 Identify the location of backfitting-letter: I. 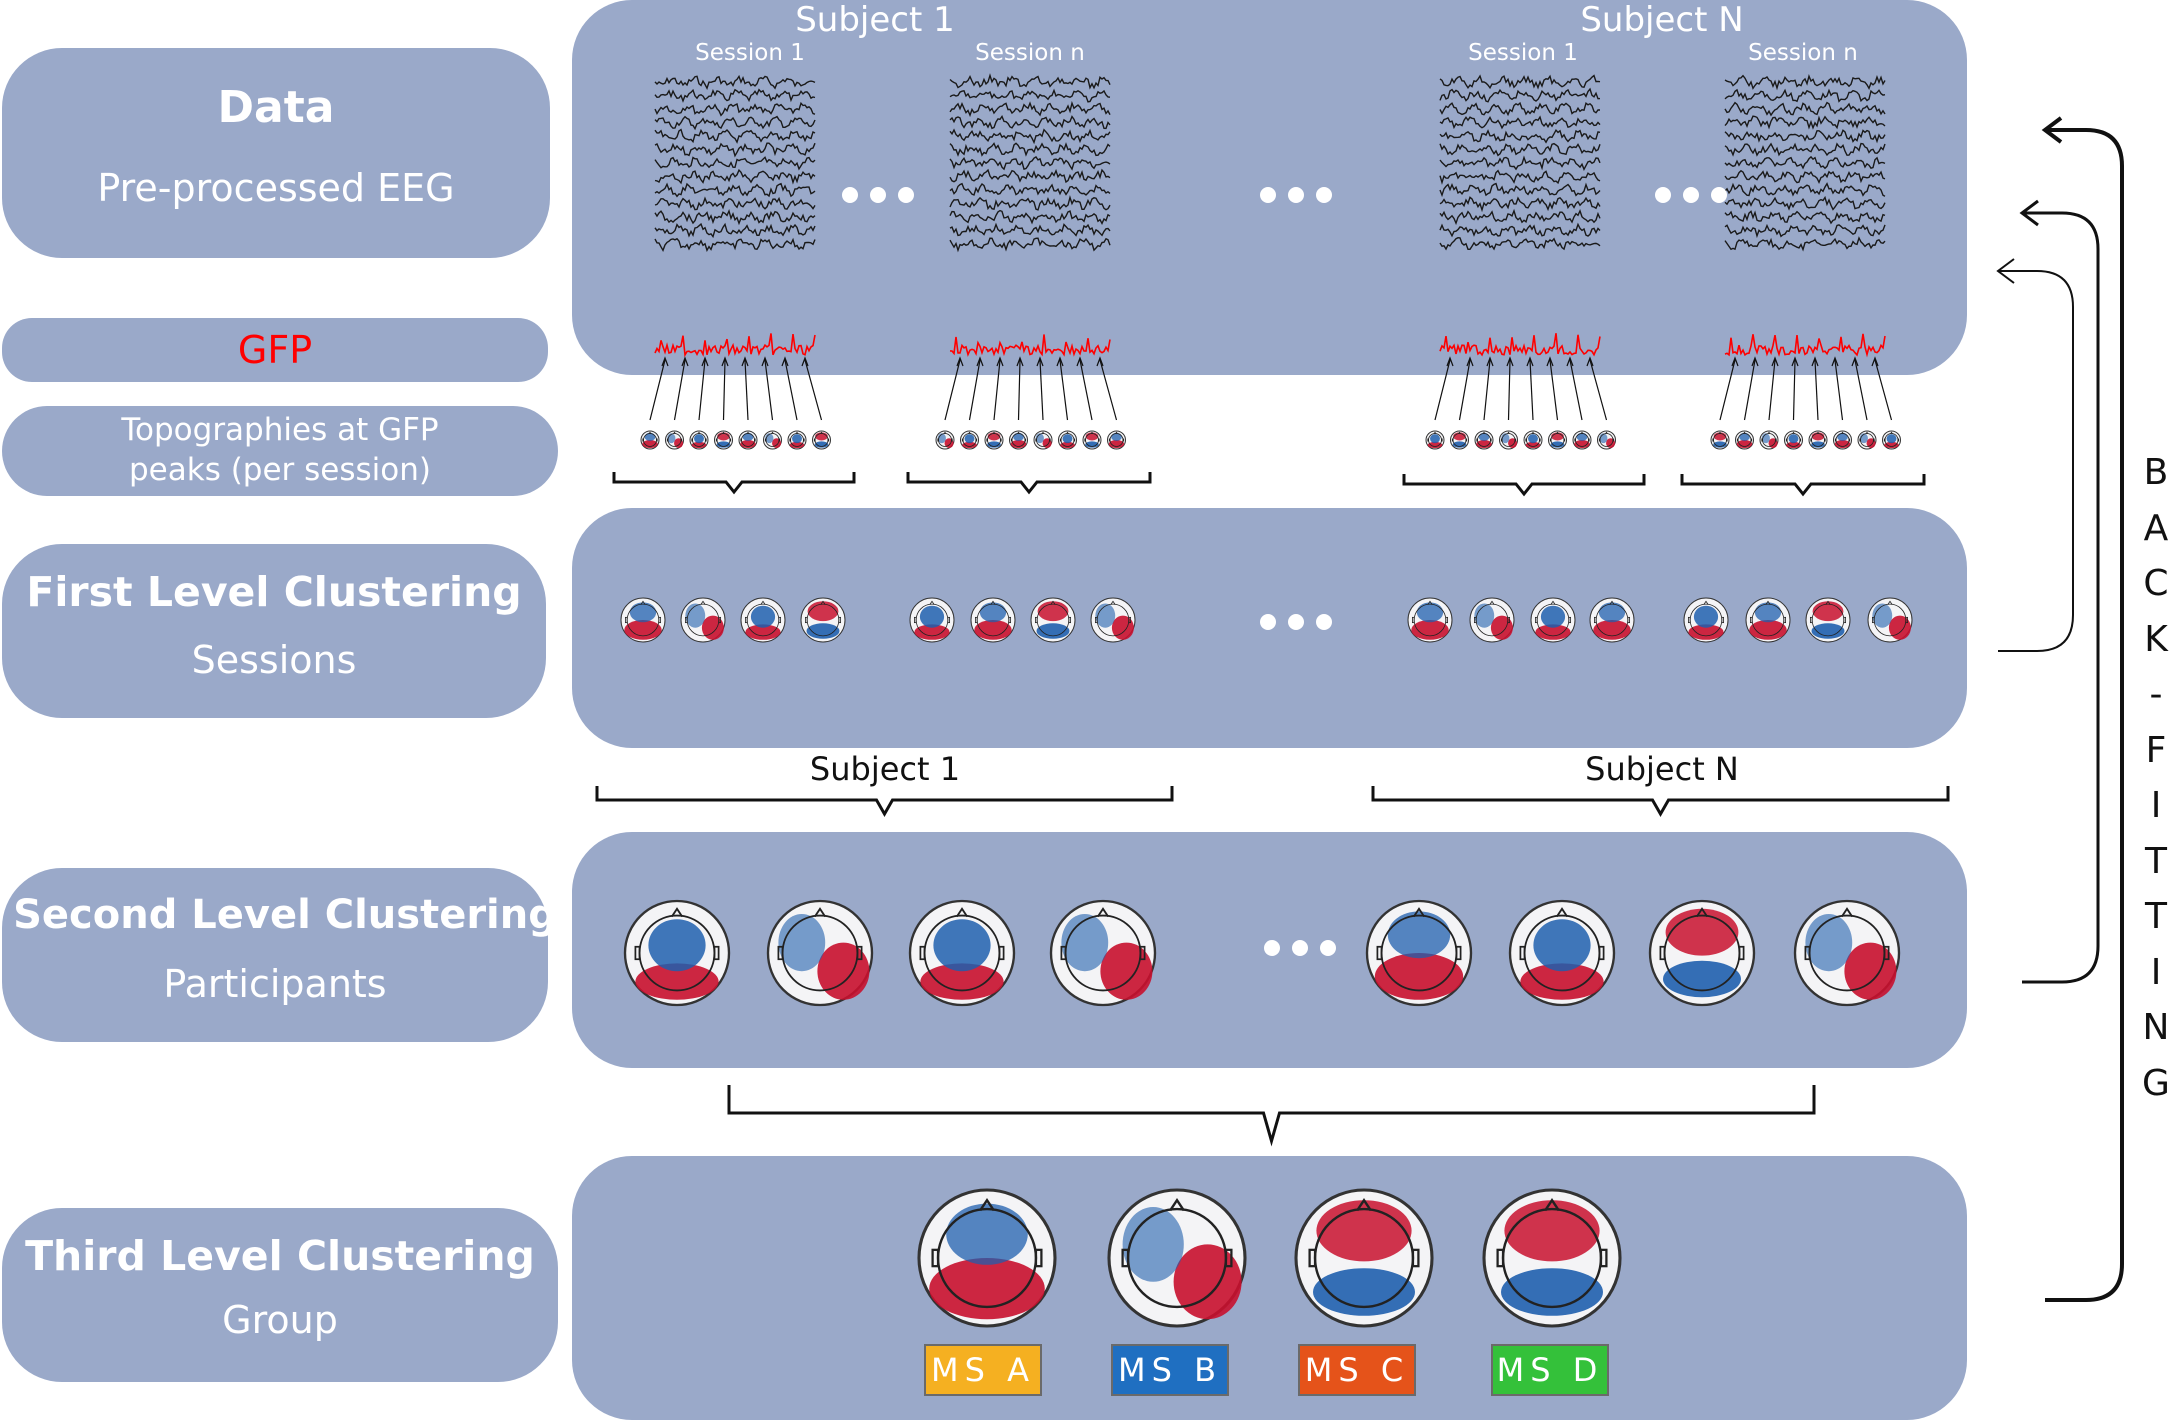
(2156, 805).